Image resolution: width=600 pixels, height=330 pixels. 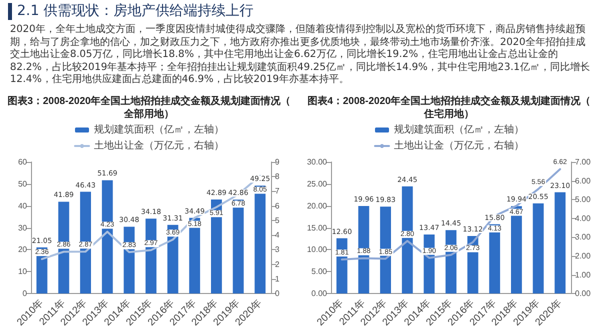 I want to click on y-tick-label: 40, so click(x=23, y=205).